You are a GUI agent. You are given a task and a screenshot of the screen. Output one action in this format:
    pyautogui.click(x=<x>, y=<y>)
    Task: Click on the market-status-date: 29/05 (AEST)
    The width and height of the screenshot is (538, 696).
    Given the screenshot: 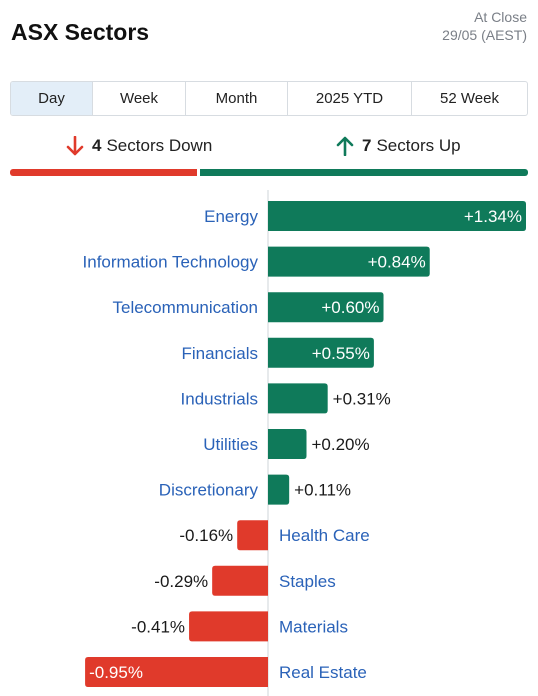 What is the action you would take?
    pyautogui.click(x=484, y=35)
    